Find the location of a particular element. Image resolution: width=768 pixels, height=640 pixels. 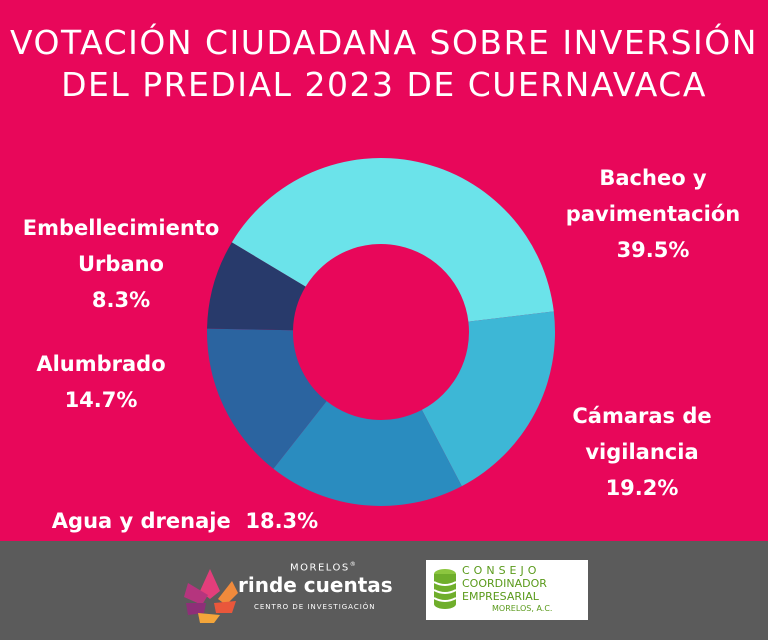

slice-label-bacheo: Bacheo y pavimentación 39.5% is located at coordinates (653, 214).